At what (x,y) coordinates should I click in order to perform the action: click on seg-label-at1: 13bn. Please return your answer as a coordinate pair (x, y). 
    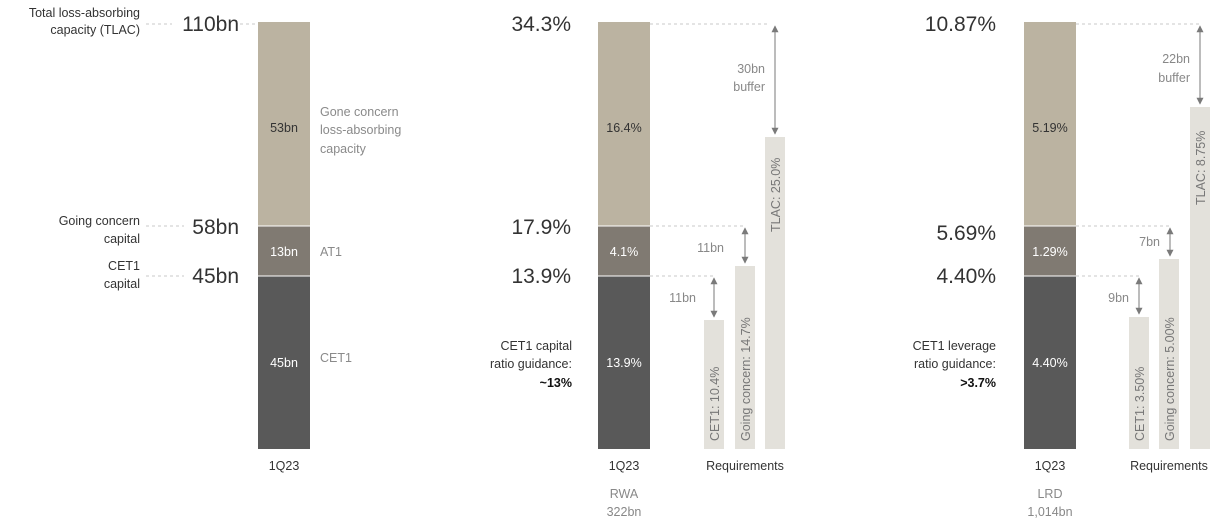
    Looking at the image, I should click on (284, 252).